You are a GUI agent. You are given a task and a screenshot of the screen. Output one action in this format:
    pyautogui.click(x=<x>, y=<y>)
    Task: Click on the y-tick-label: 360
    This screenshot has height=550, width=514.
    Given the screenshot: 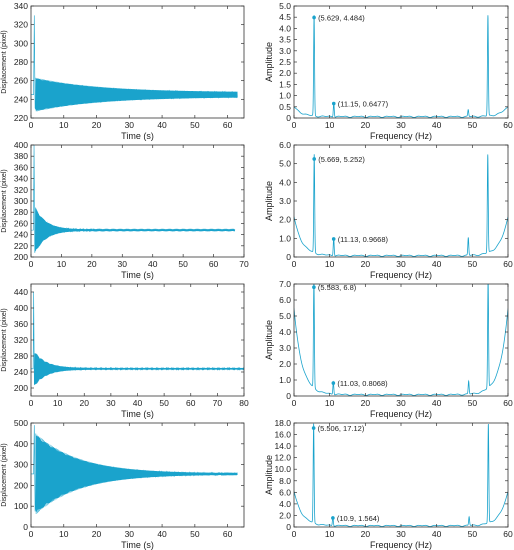 What is the action you would take?
    pyautogui.click(x=21, y=324)
    